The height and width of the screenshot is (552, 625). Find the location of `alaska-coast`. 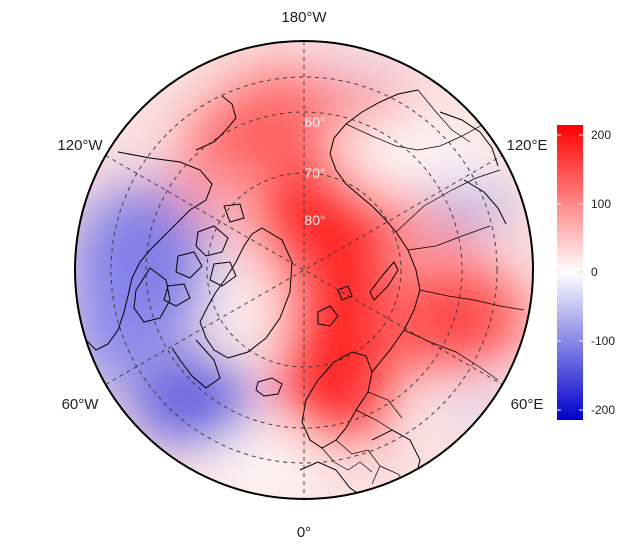

alaska-coast is located at coordinates (216, 123).